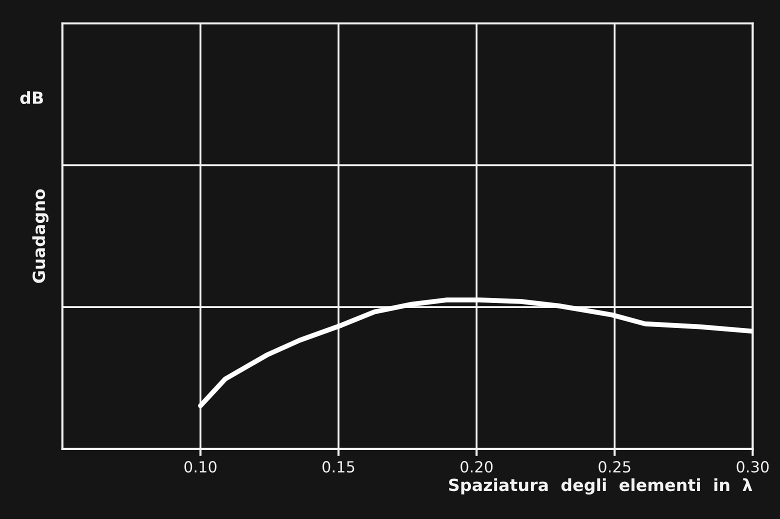 The image size is (780, 519). Describe the element at coordinates (200, 467) in the screenshot. I see `x-tick-label: 0.10` at that location.